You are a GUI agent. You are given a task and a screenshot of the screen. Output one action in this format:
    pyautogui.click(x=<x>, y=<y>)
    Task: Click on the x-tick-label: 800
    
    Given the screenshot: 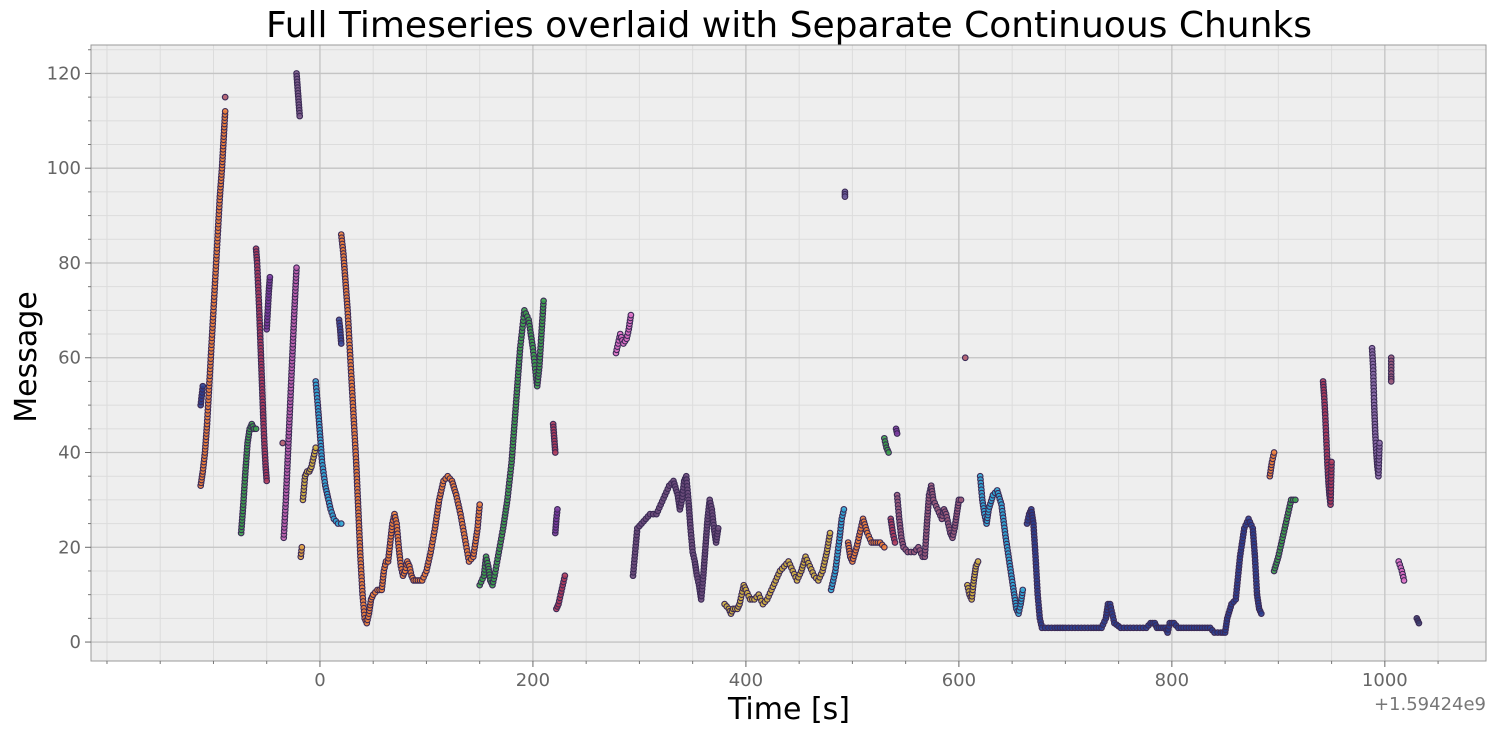 What is the action you would take?
    pyautogui.click(x=1172, y=680)
    